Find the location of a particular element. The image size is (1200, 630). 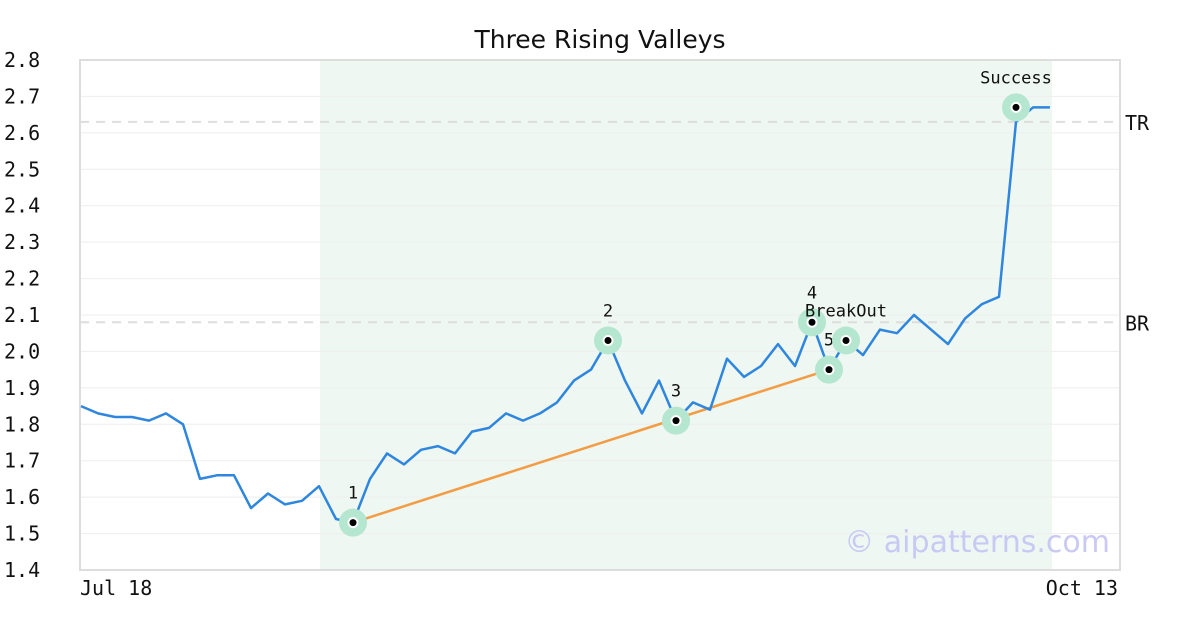

y-tick-label: 2.3 is located at coordinates (22, 242).